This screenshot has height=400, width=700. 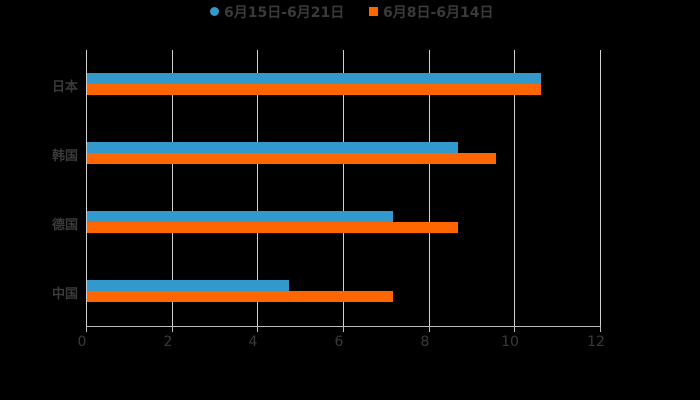 I want to click on x-axis-tick-label: 0, so click(x=82, y=342).